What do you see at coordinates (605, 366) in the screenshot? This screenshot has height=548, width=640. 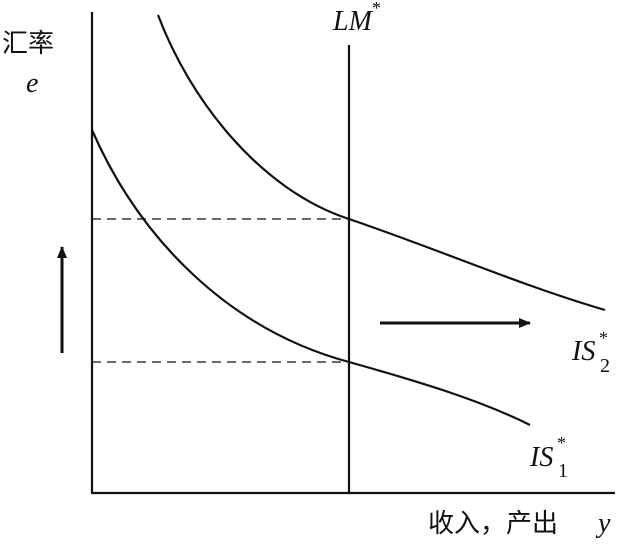 I see `is2-sub: 2` at bounding box center [605, 366].